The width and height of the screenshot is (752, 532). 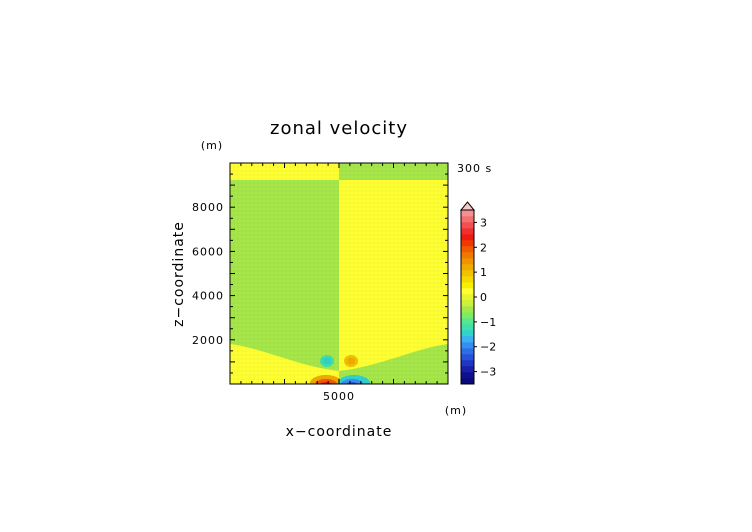 I want to click on region-lower-left, so click(x=284, y=364).